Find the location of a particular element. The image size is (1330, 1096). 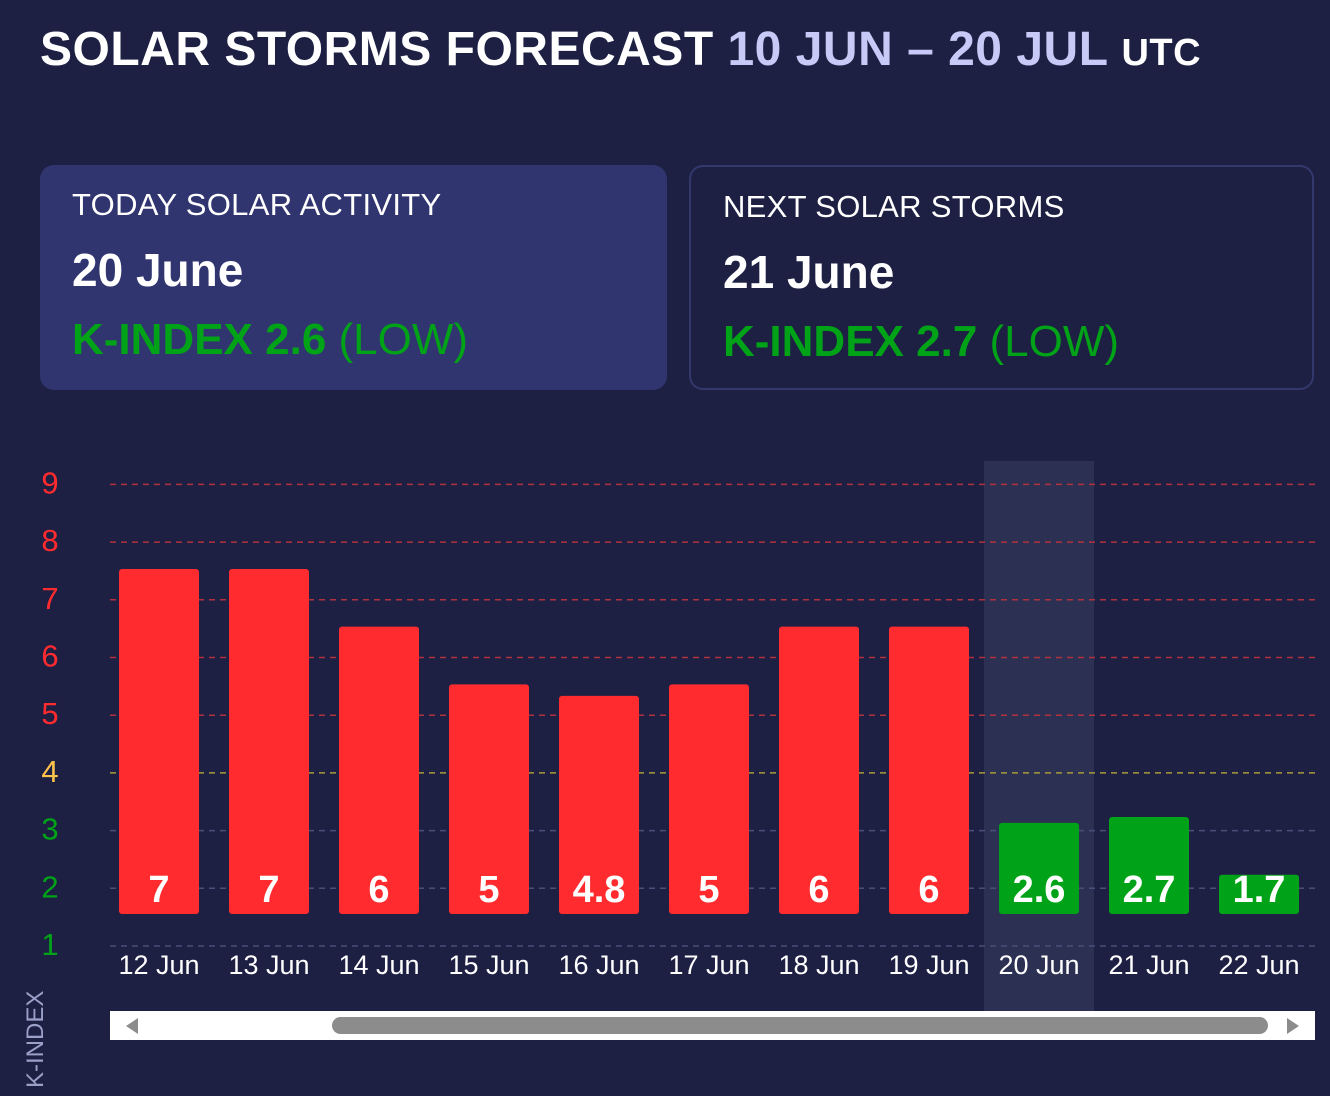

chart-horizontal-scrollbar is located at coordinates (712, 1025).